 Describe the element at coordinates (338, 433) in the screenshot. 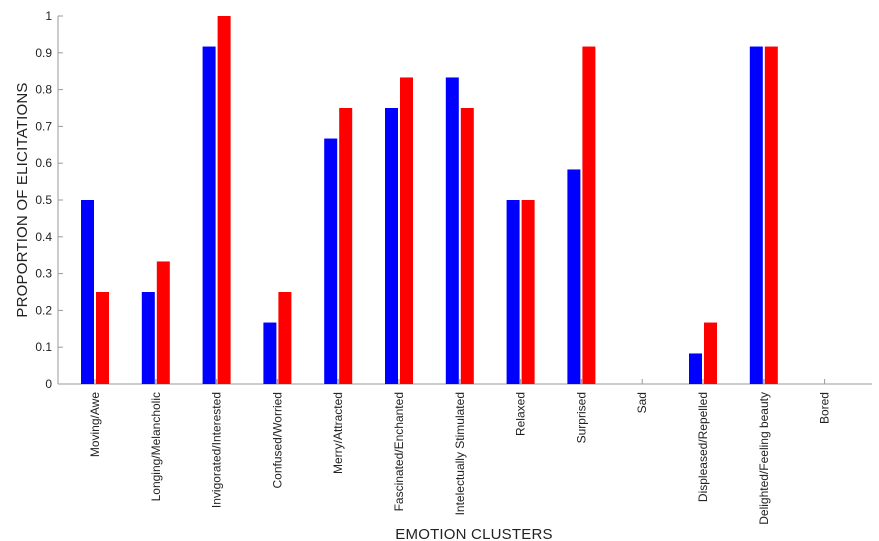

I see `x-tick-label: Merry/Attracted` at that location.